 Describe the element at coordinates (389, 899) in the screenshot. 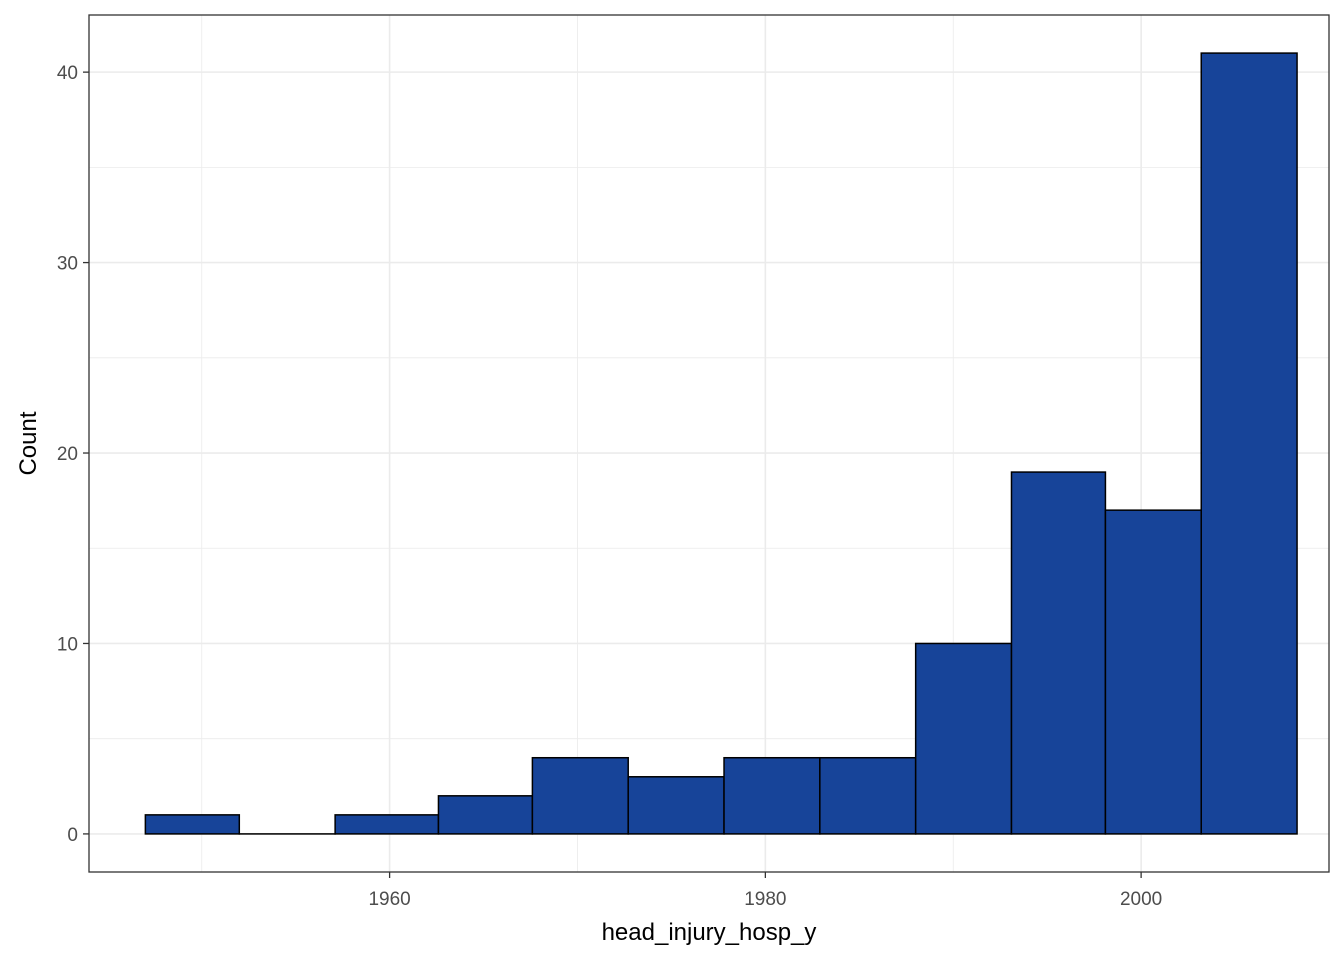

I see `x-tick-label: 1960` at that location.